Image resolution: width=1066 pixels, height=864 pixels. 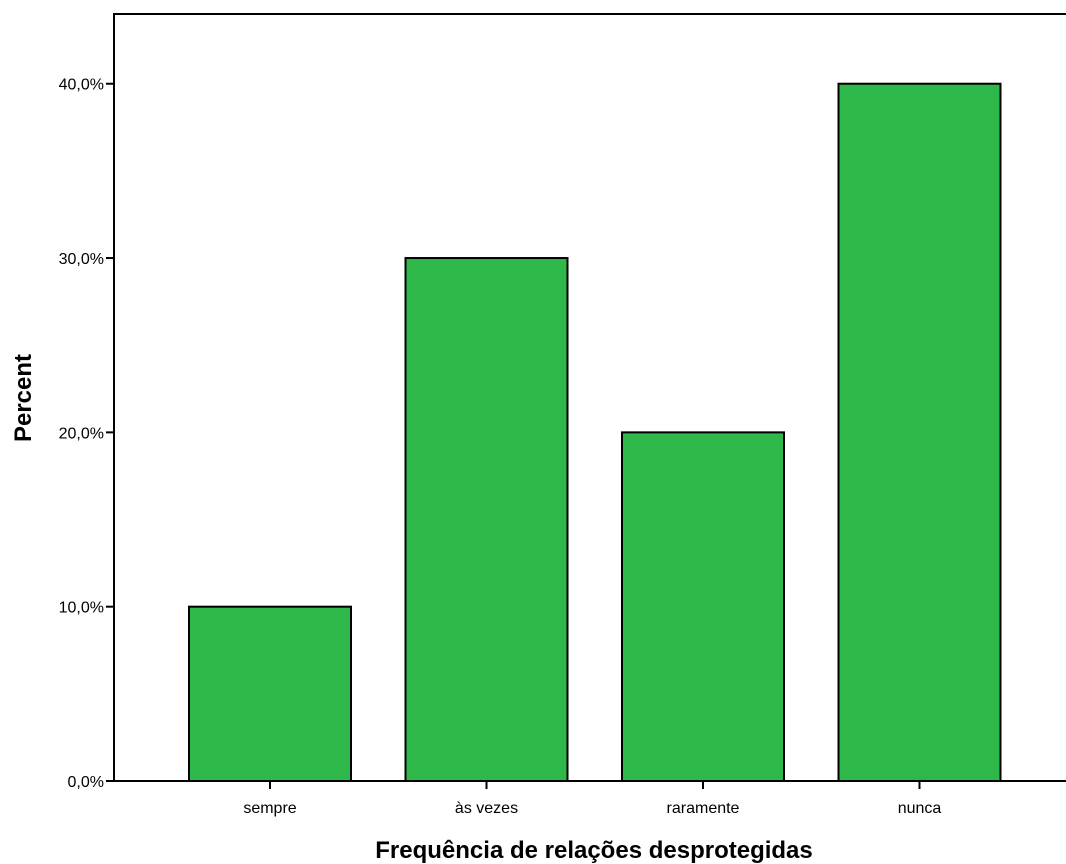 What do you see at coordinates (920, 808) in the screenshot?
I see `x-tick-label-3: nunca` at bounding box center [920, 808].